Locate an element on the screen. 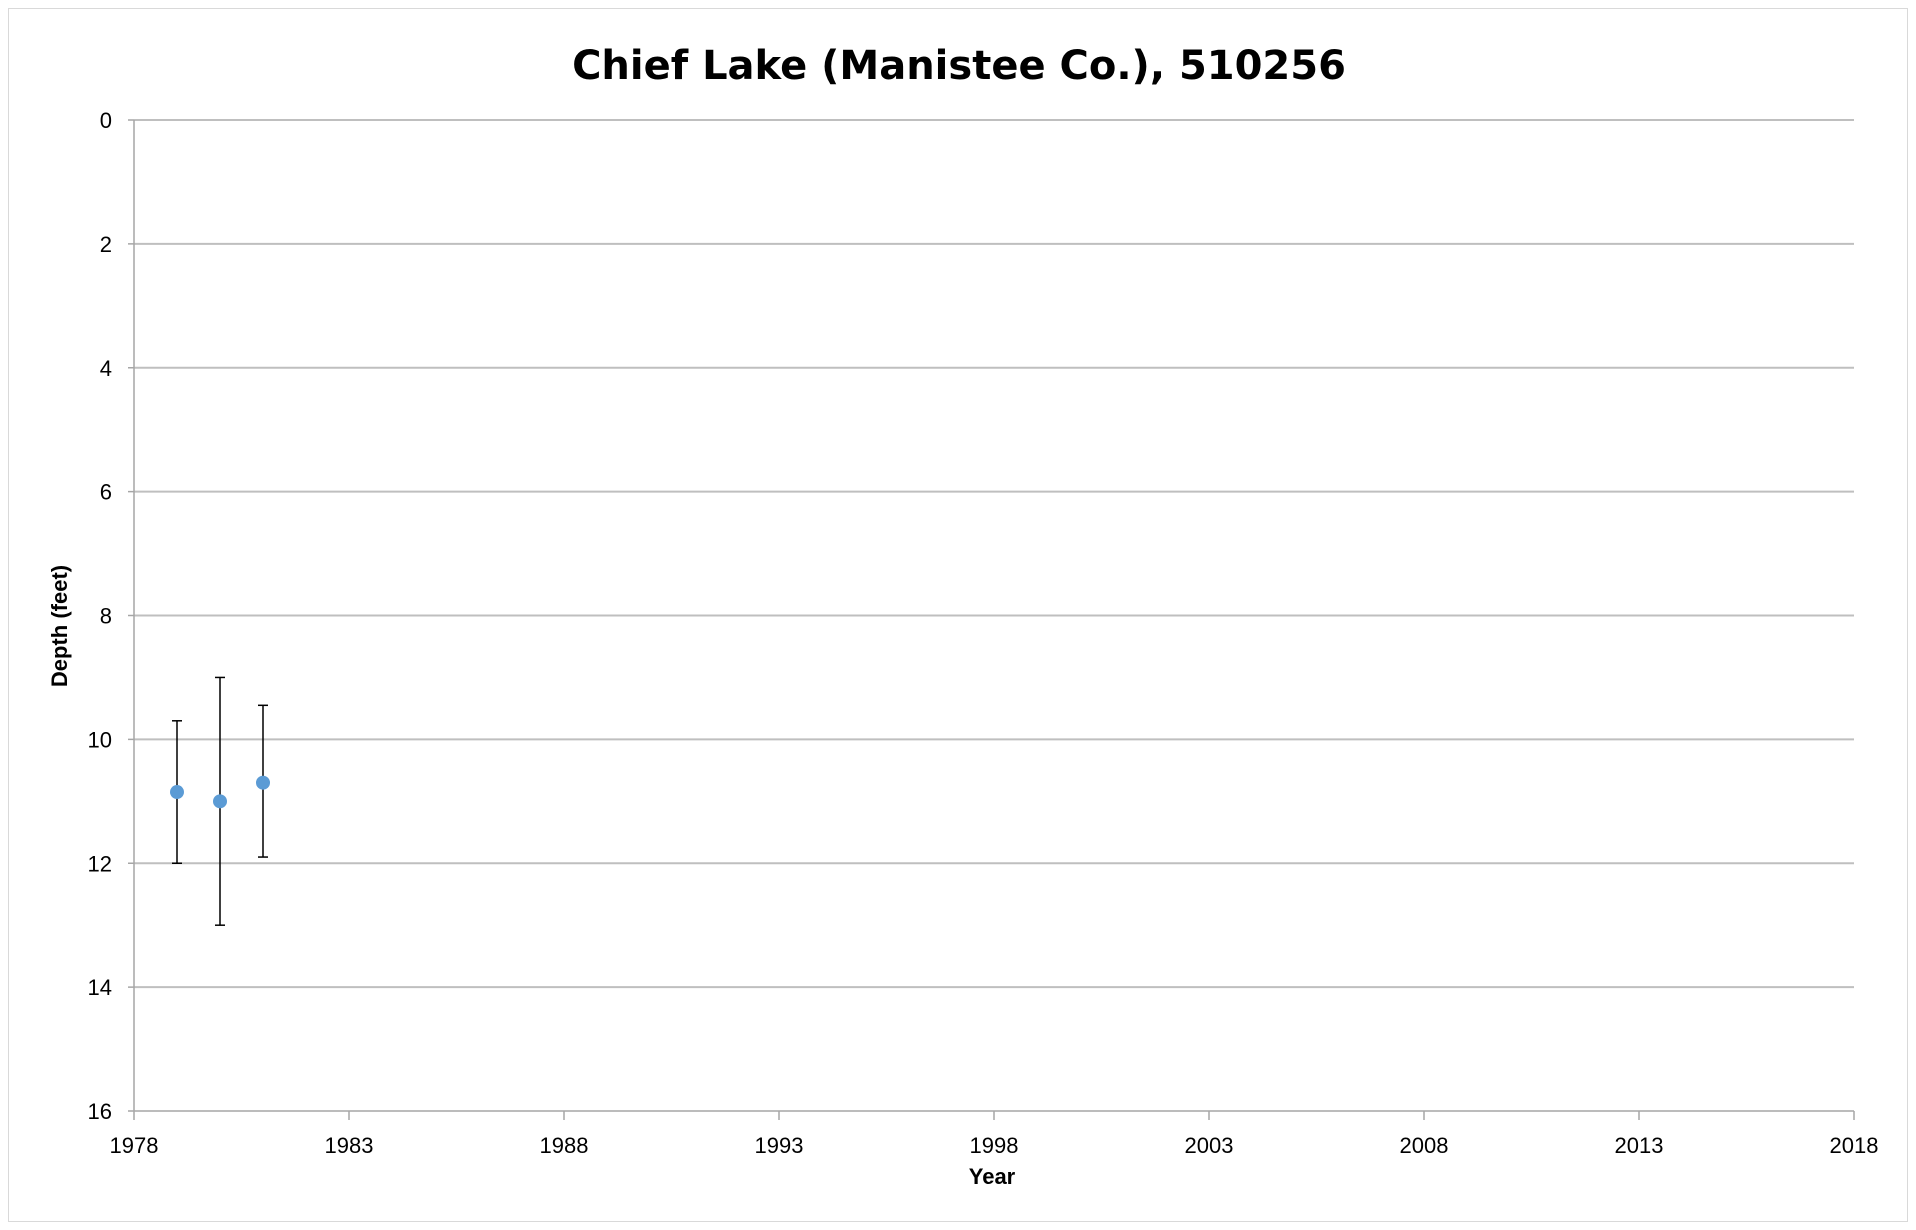 Image resolution: width=1916 pixels, height=1230 pixels. x-tick-label-1988: 1988 is located at coordinates (564, 1145).